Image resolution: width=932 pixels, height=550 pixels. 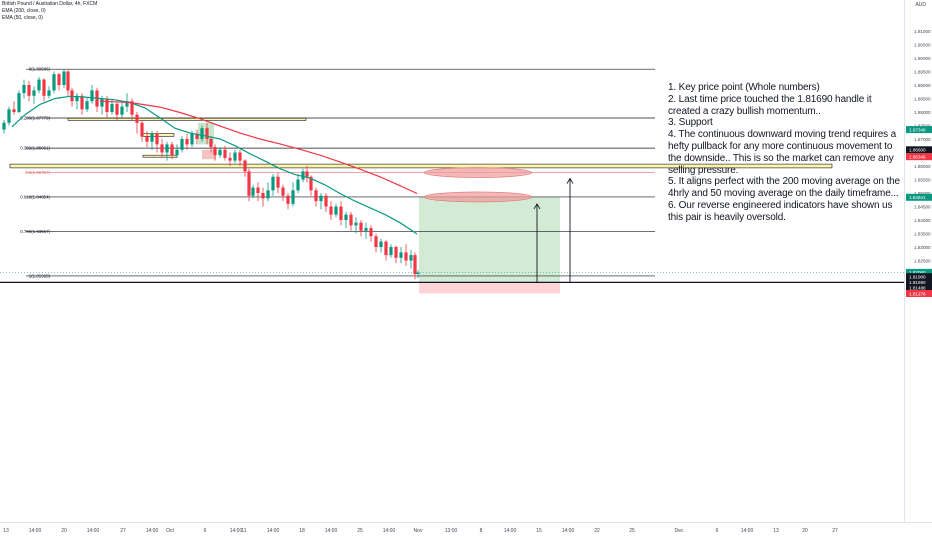 What do you see at coordinates (917, 293) in the screenshot?
I see `price-tag-label: 1.81278` at bounding box center [917, 293].